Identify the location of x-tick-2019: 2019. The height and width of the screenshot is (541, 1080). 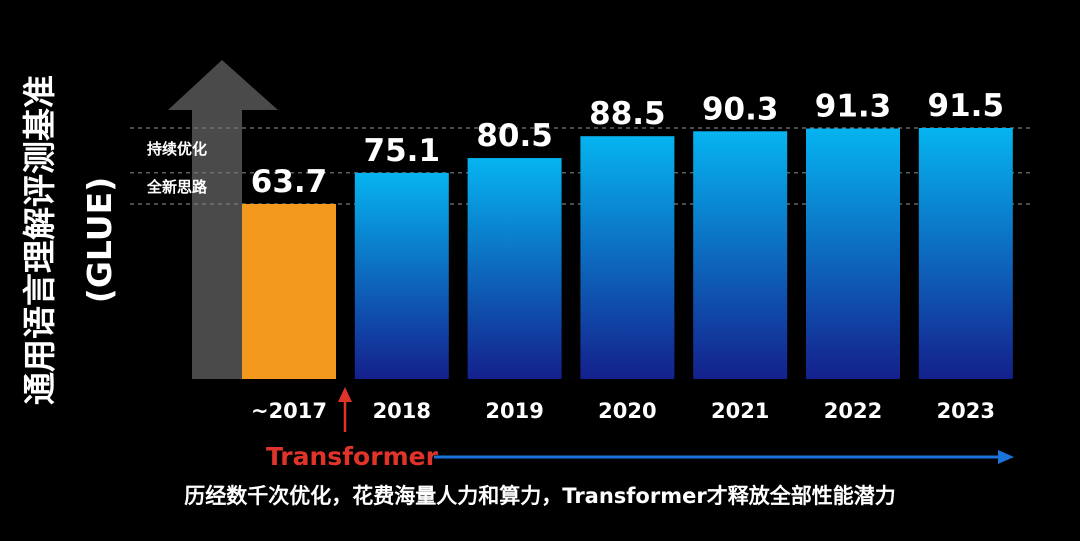
(514, 411).